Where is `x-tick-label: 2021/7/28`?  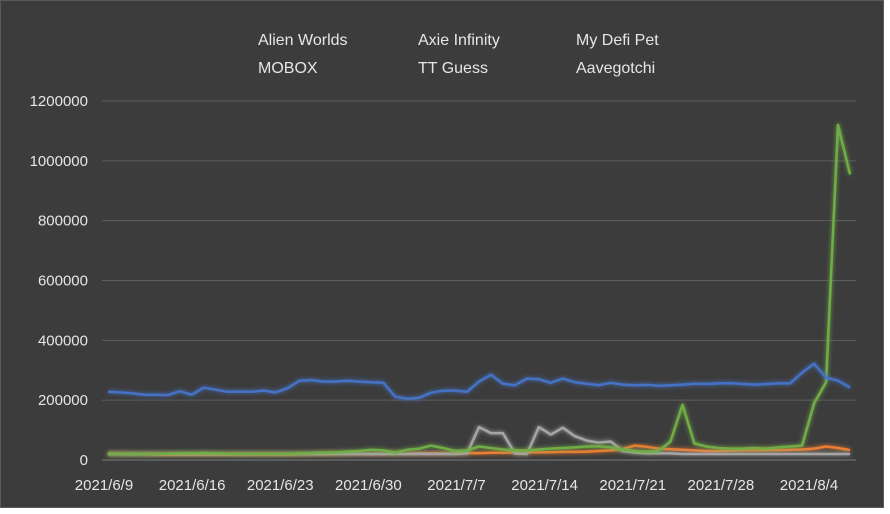
x-tick-label: 2021/7/28 is located at coordinates (721, 485).